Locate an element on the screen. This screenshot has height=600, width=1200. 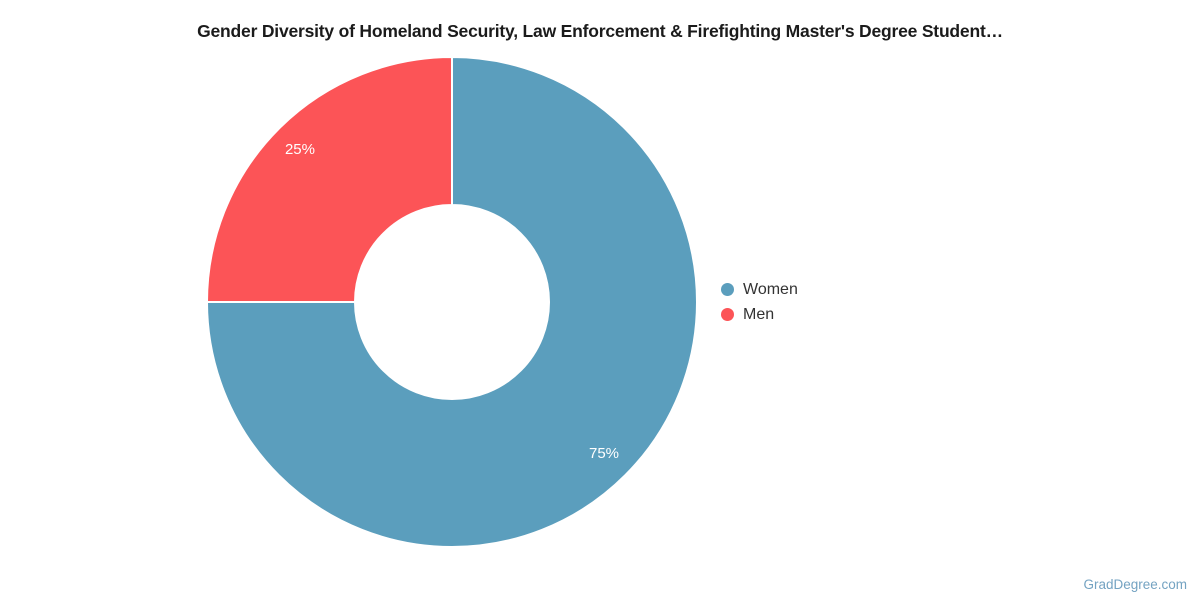
legend: Women Men is located at coordinates (759, 302).